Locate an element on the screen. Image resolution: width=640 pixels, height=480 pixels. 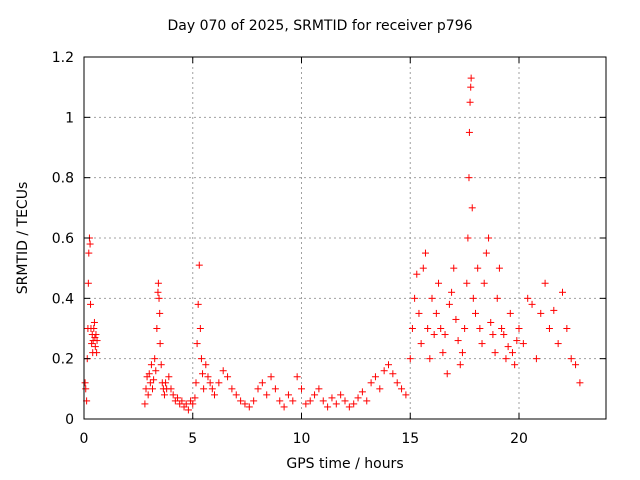
x-tick-label: 5 is located at coordinates (192, 439).